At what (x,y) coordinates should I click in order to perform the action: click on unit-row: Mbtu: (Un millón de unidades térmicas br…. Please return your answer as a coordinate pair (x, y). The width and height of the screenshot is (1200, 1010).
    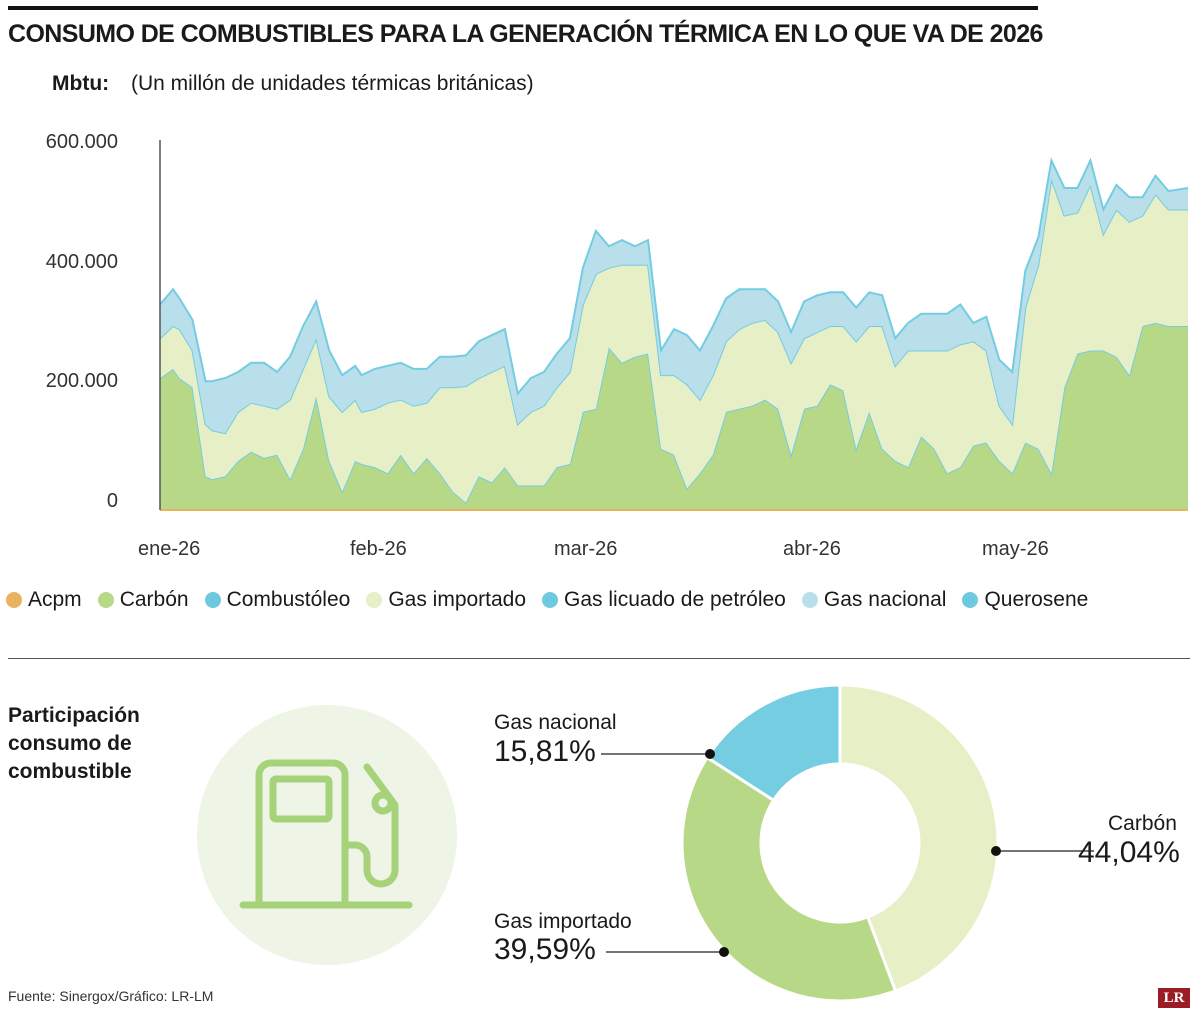
    Looking at the image, I should click on (293, 84).